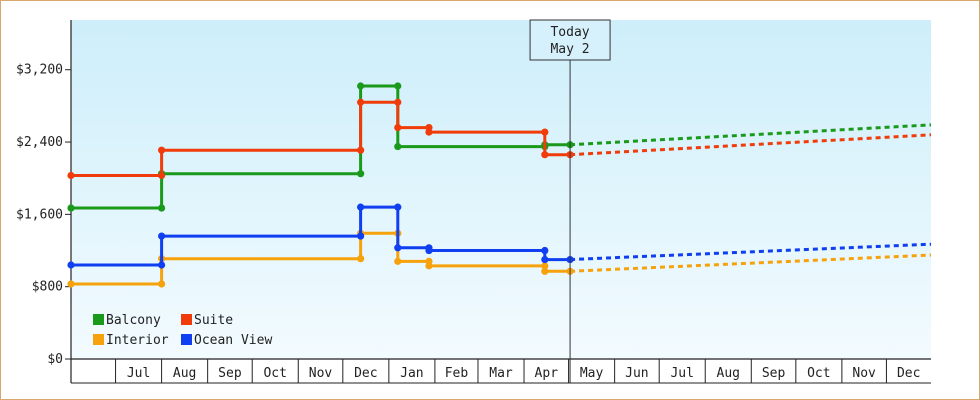 Image resolution: width=980 pixels, height=400 pixels. Describe the element at coordinates (501, 373) in the screenshot. I see `x-tick-label: Mar` at that location.